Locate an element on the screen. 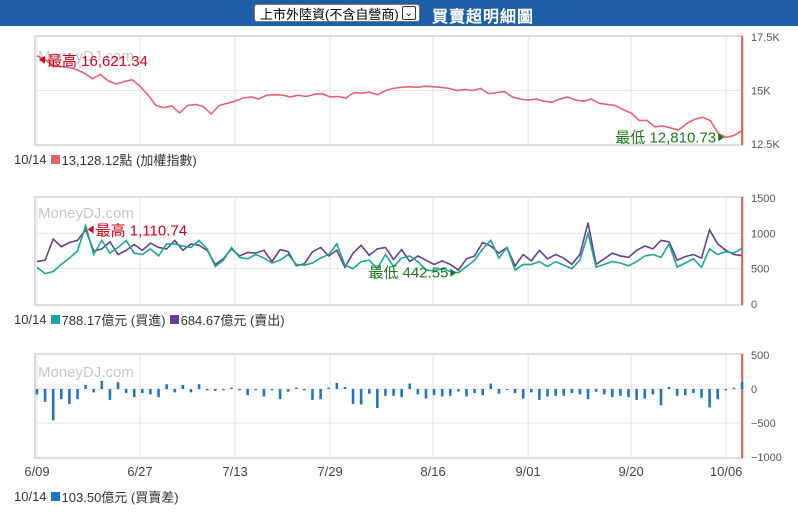  index-legend: 10/14 13,128.12點 (加權指數) is located at coordinates (105, 159).